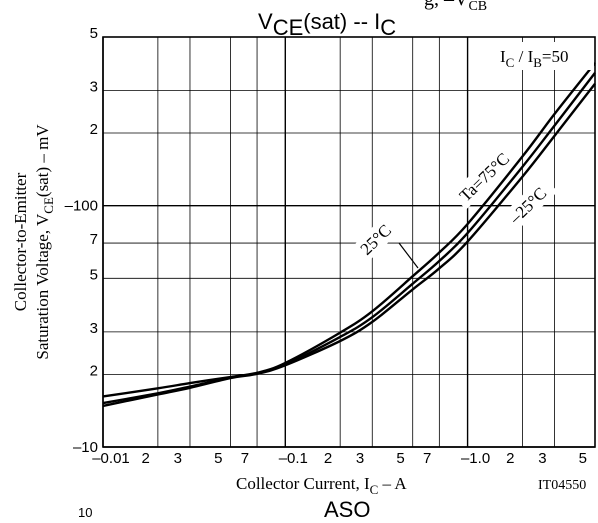  What do you see at coordinates (327, 24) in the screenshot?
I see `chart-title: VCE(sat) -- IC` at bounding box center [327, 24].